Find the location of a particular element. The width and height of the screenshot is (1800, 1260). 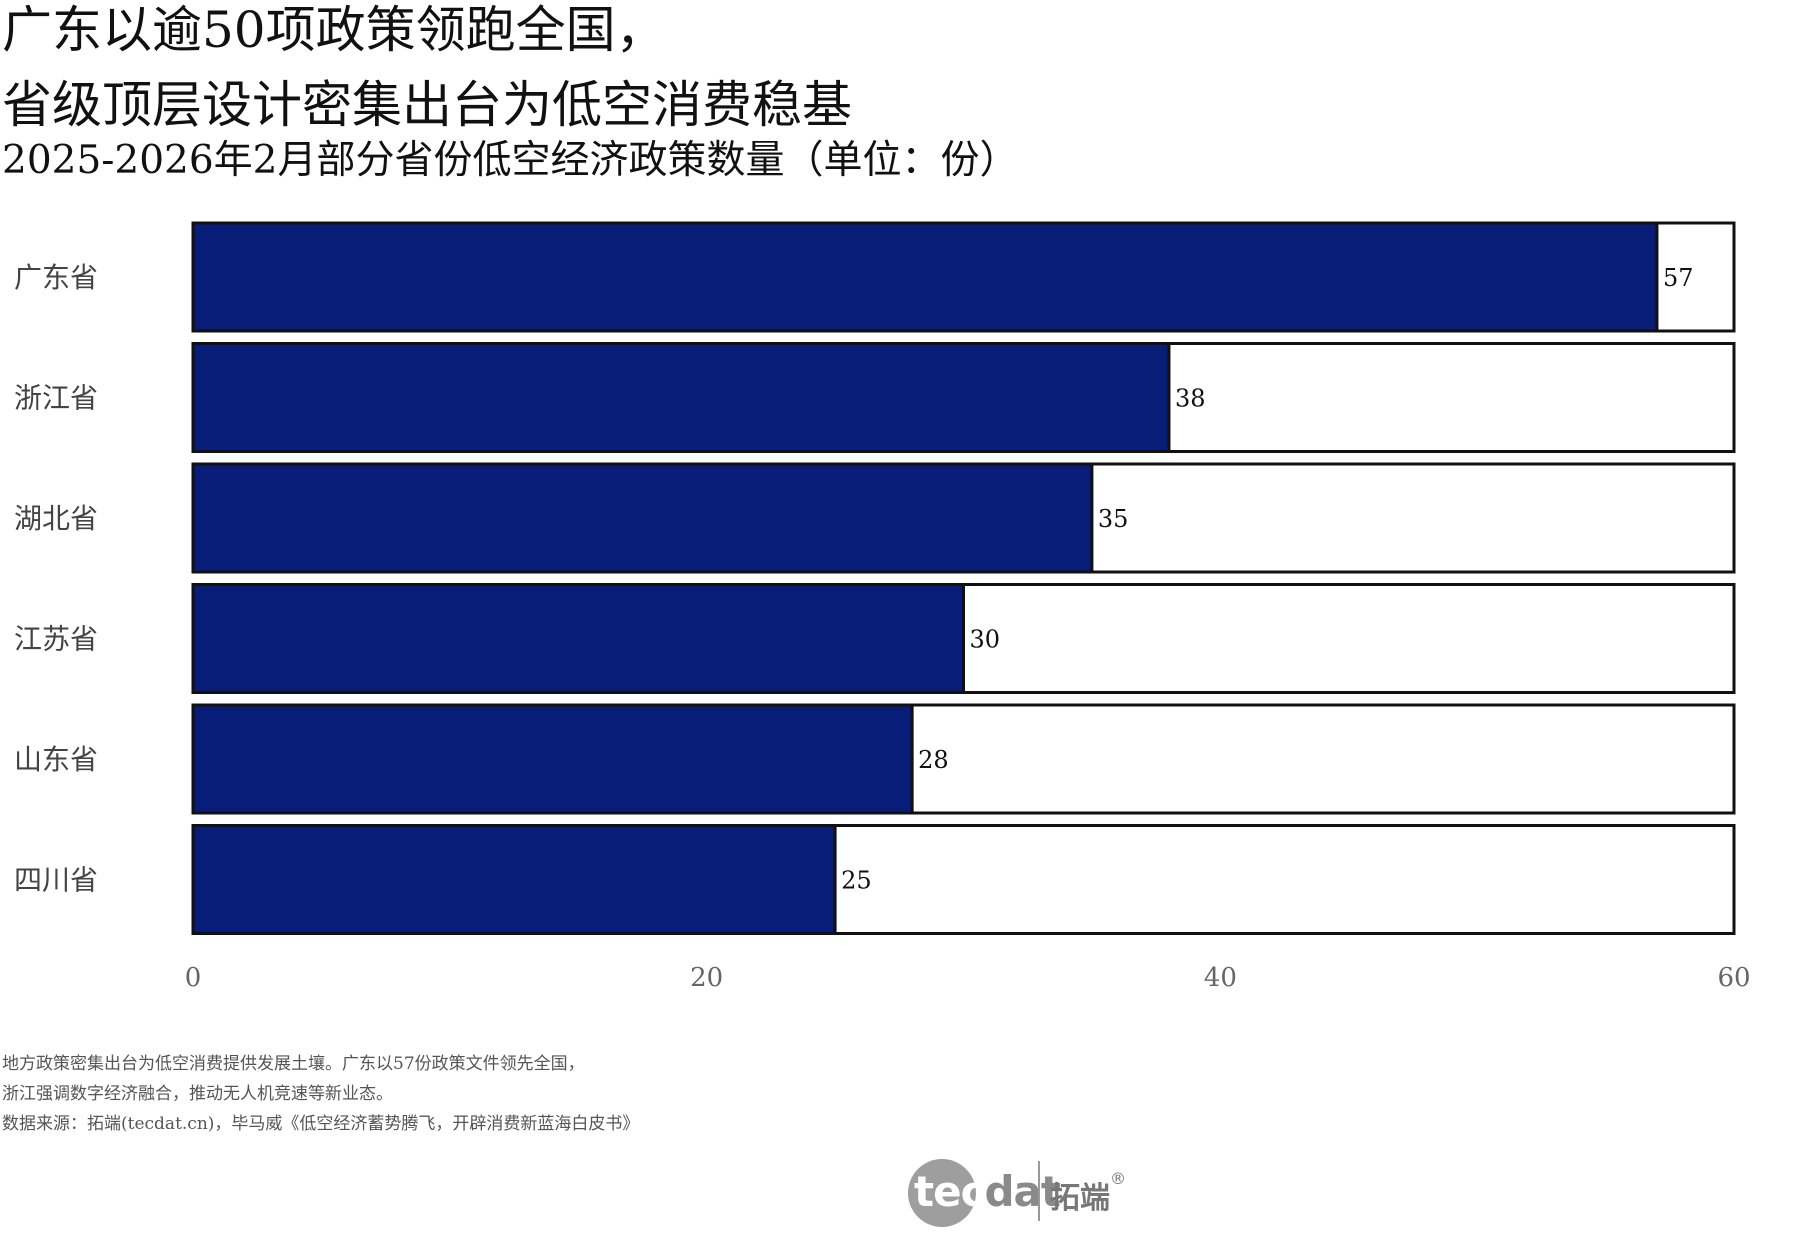

data-label: 57 is located at coordinates (1678, 278).